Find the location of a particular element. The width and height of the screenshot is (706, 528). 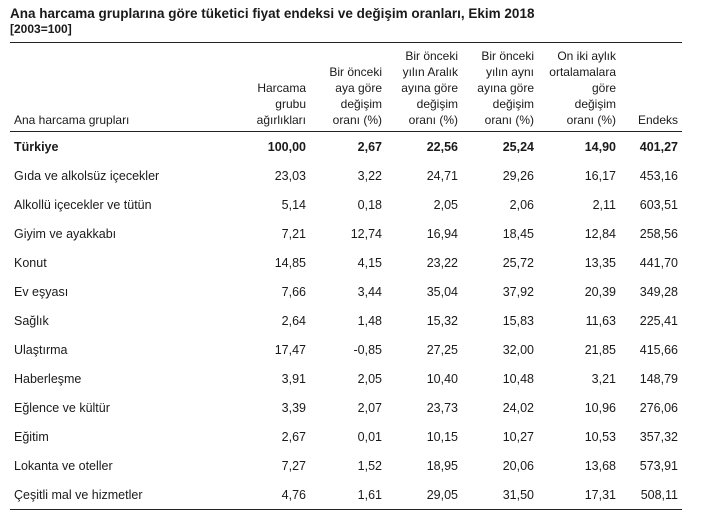

index-cell: 349,28 is located at coordinates (658, 291).